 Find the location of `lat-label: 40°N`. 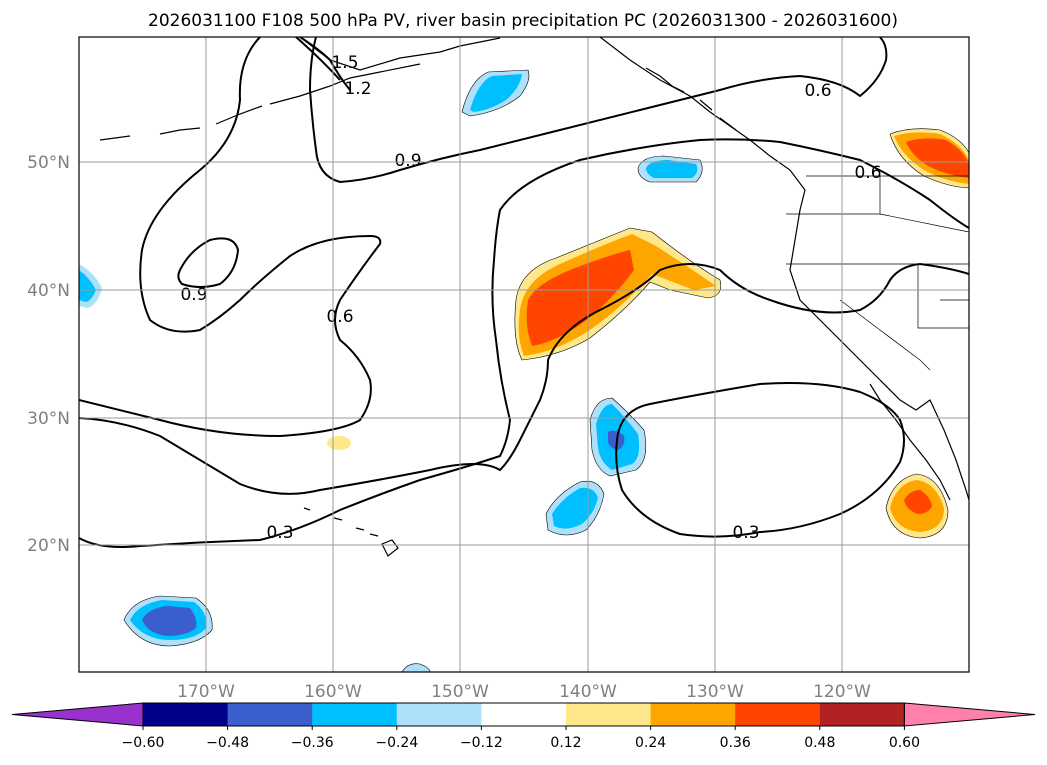

lat-label: 40°N is located at coordinates (48, 291).